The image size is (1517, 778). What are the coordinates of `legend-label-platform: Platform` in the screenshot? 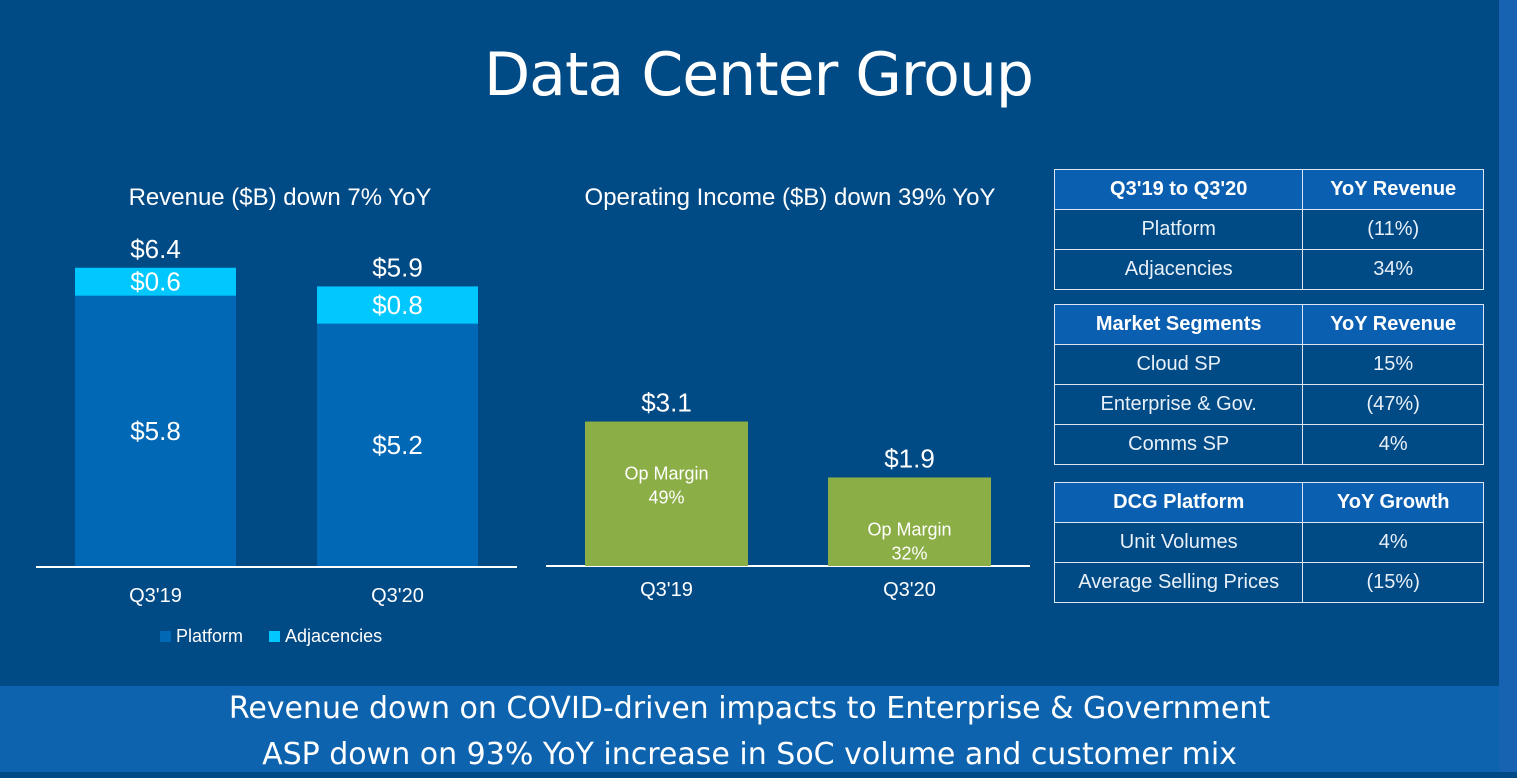 It's located at (210, 636).